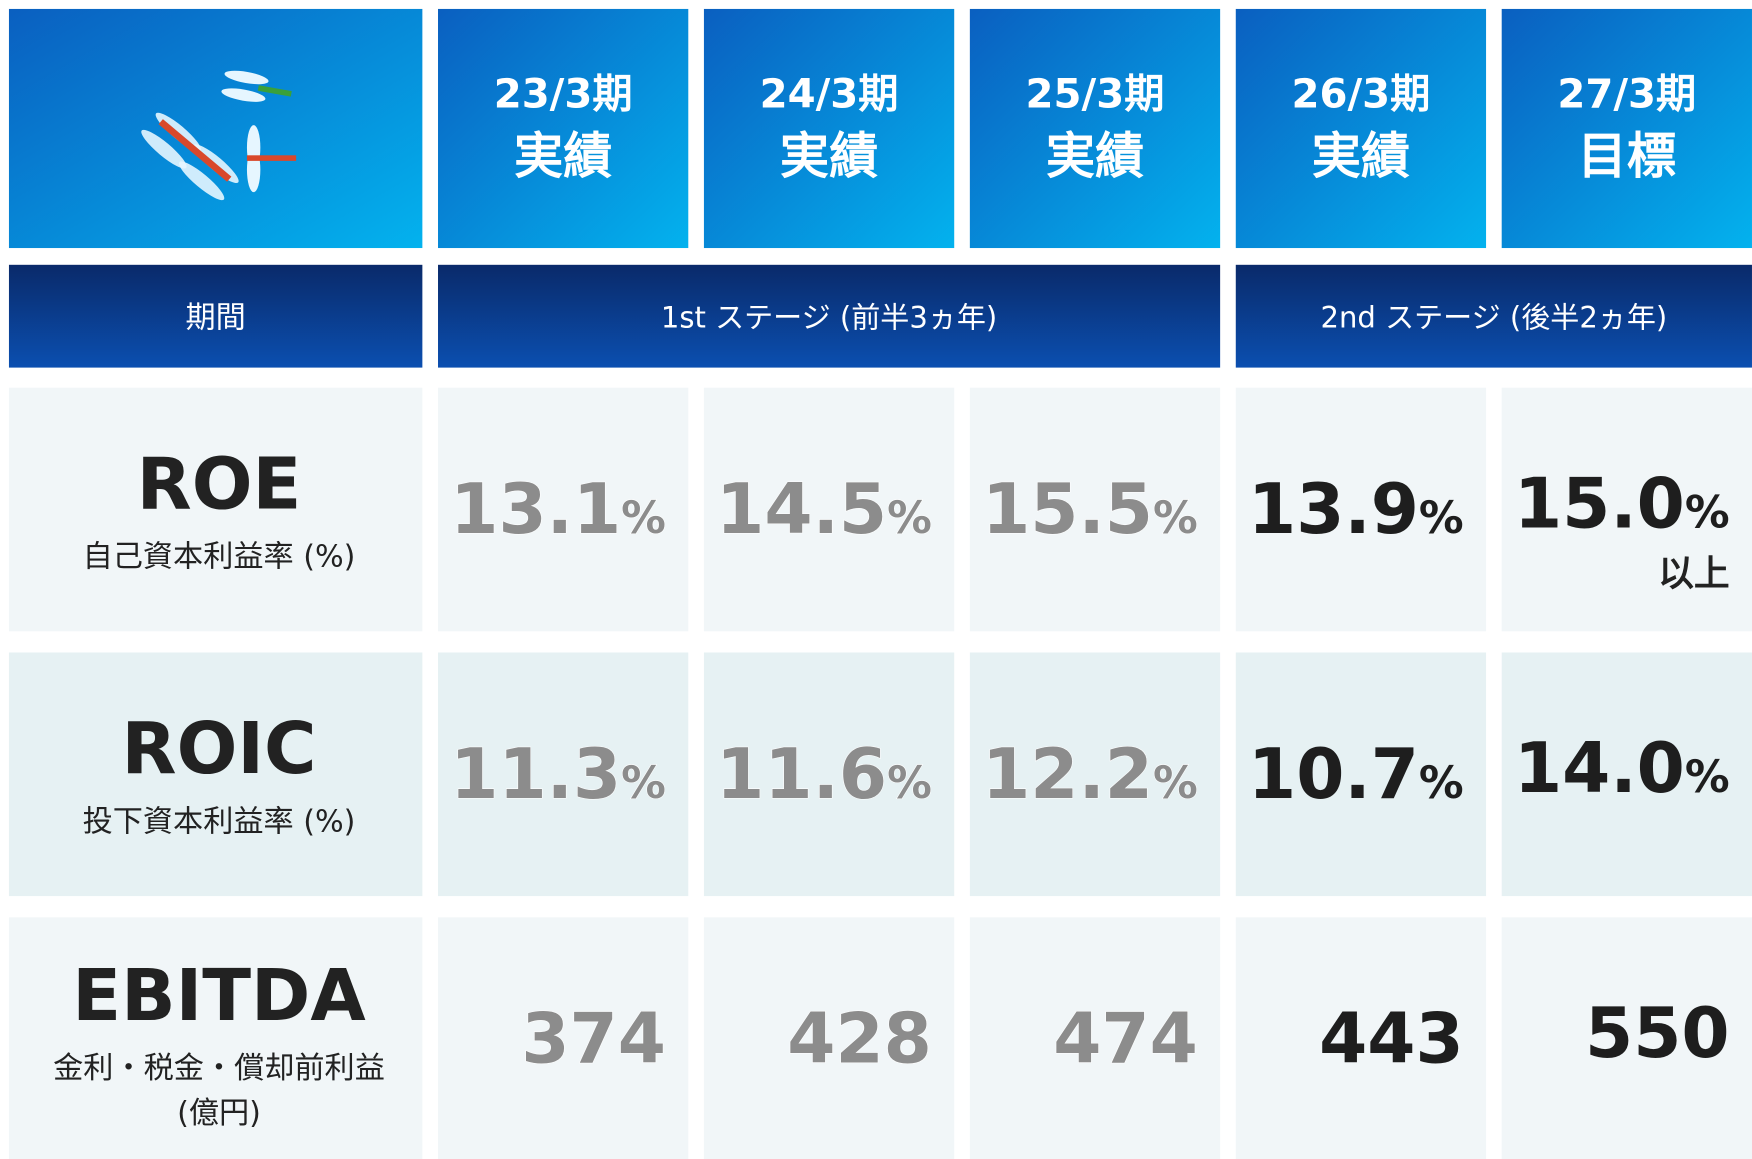 The width and height of the screenshot is (1752, 1159). Describe the element at coordinates (1627, 156) in the screenshot. I see `period-kind: 目標` at that location.